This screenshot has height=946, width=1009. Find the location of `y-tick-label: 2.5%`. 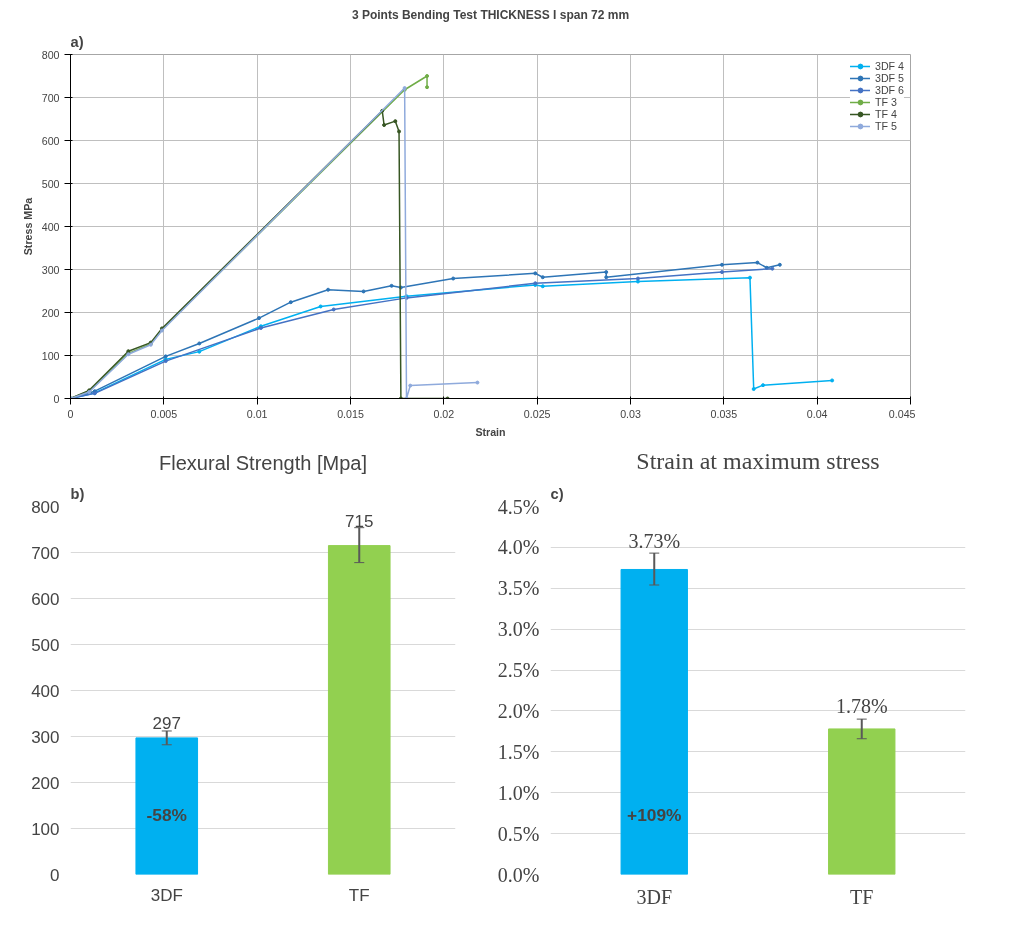

y-tick-label: 2.5% is located at coordinates (518, 670).